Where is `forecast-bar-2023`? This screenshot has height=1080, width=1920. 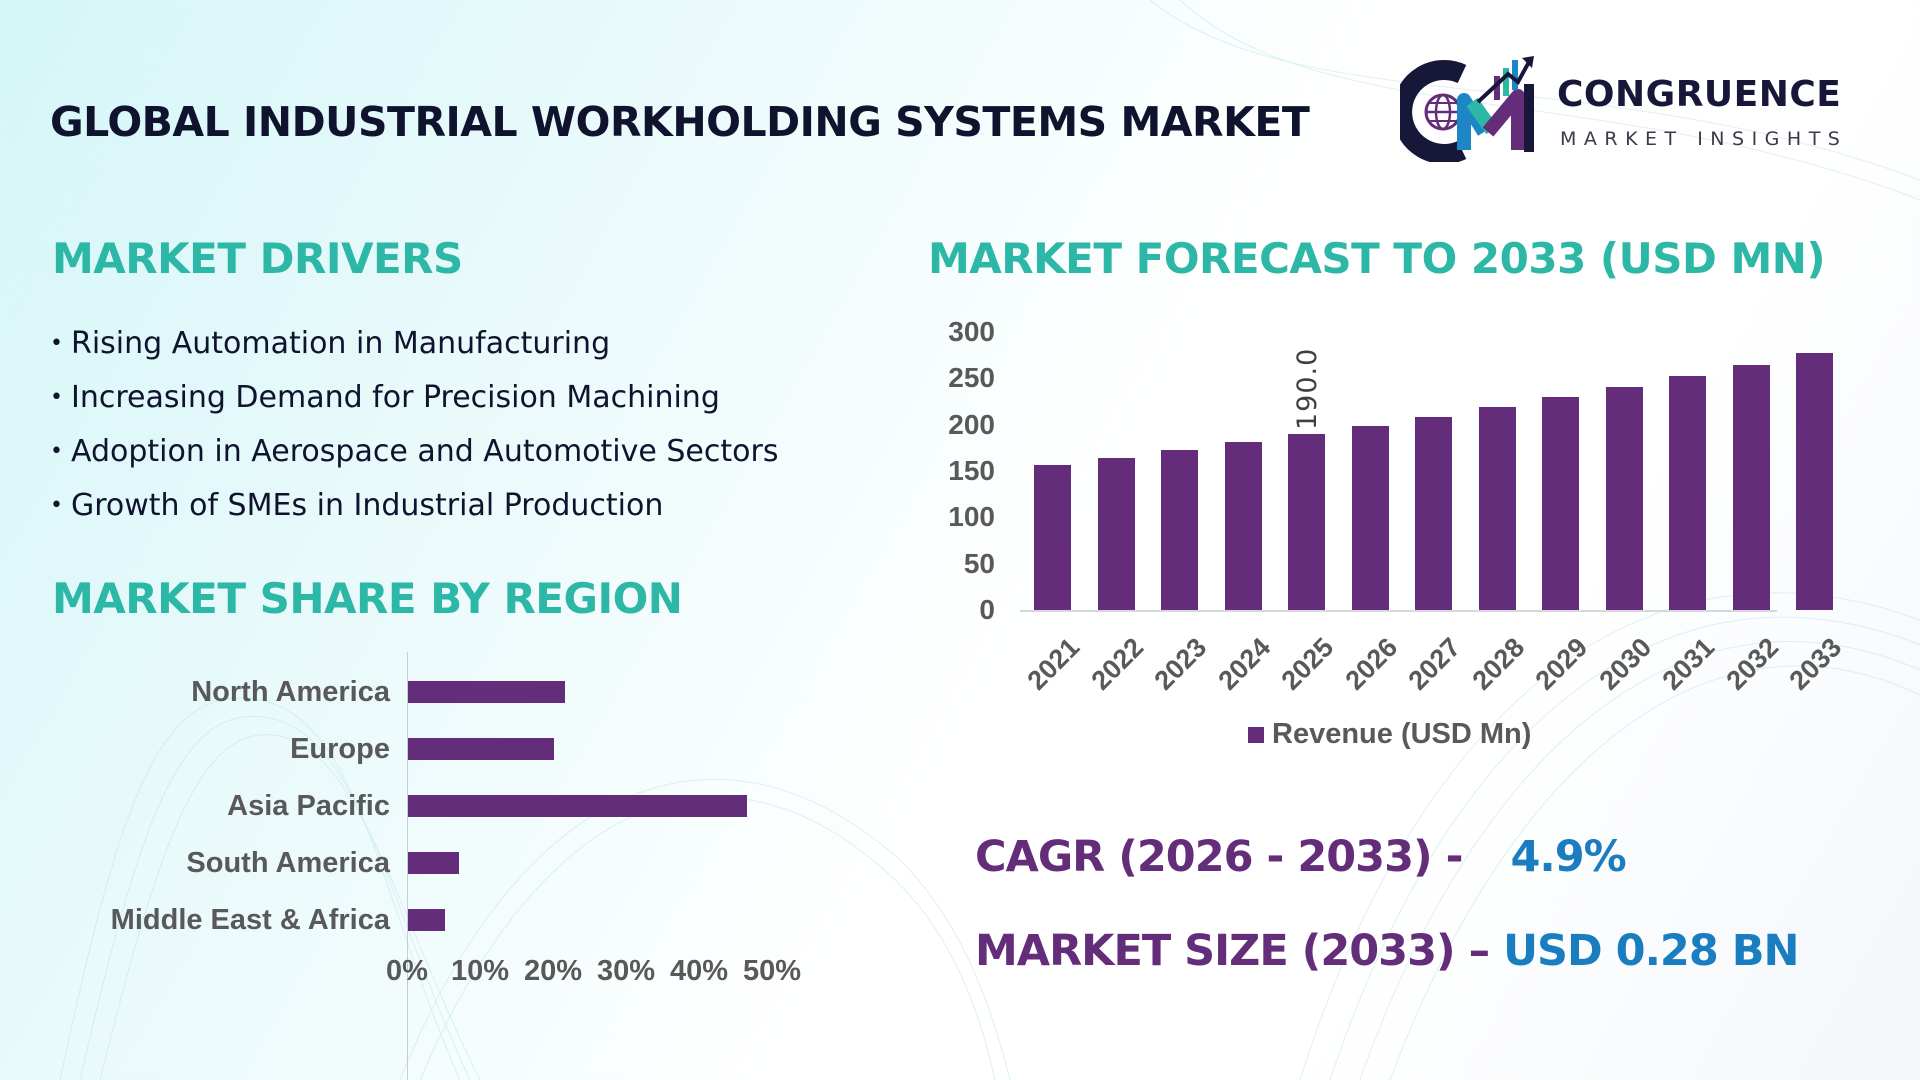 forecast-bar-2023 is located at coordinates (1179, 529).